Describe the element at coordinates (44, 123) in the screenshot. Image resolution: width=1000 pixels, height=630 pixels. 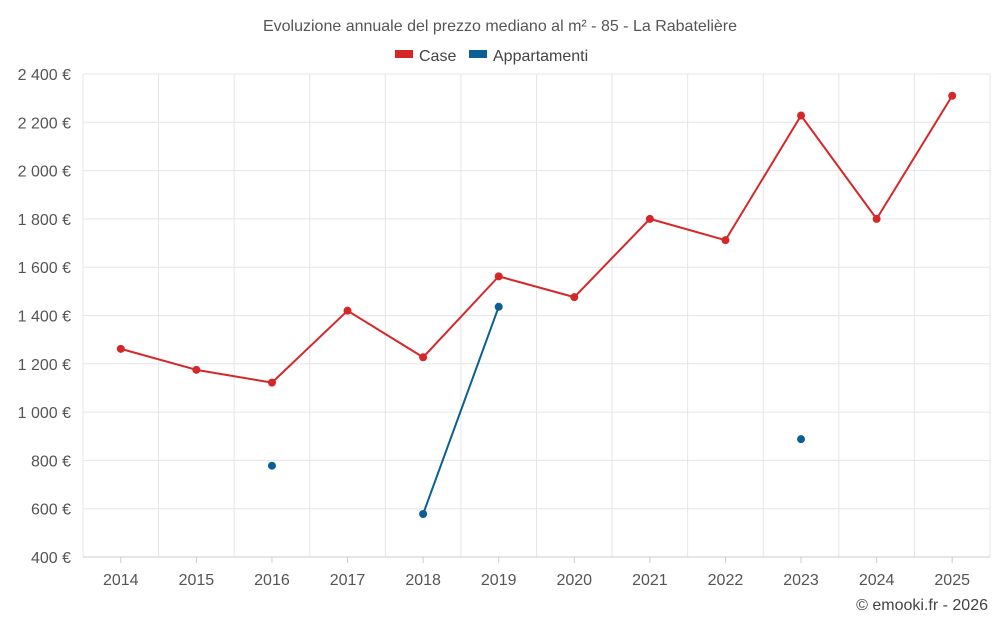
I see `y-tick-label: 2 200 €` at that location.